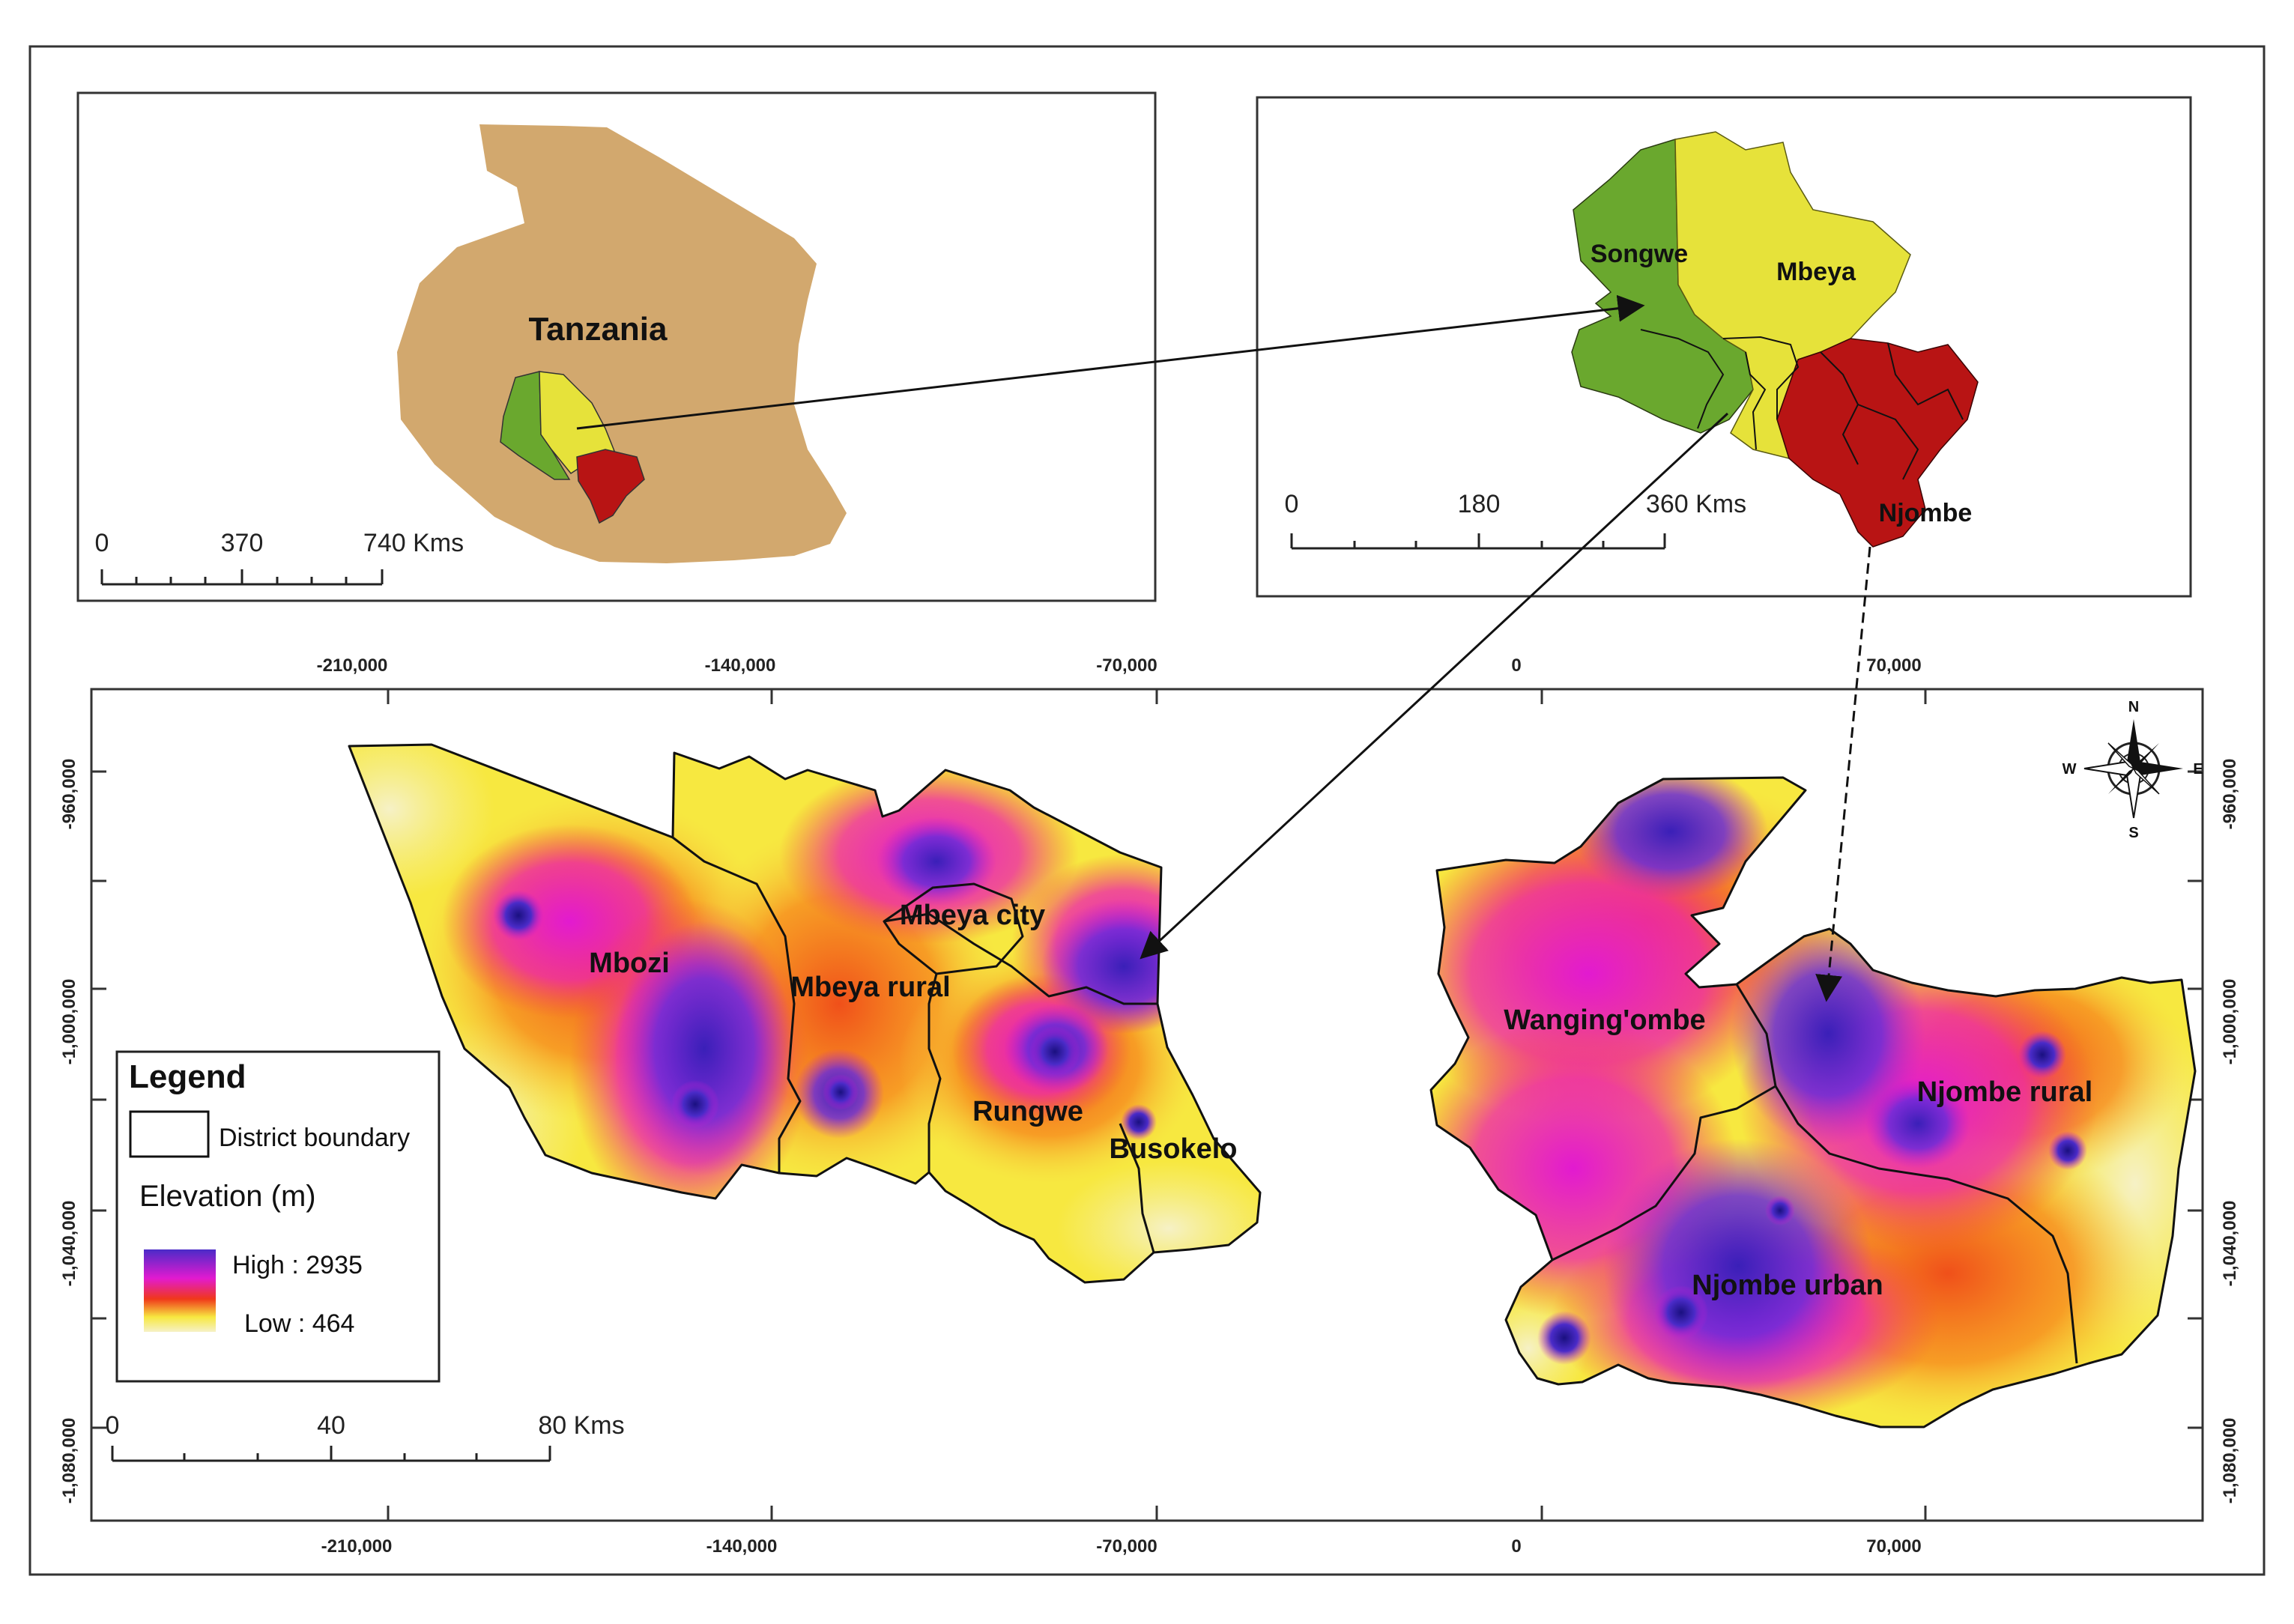 This screenshot has height=1624, width=2294. Describe the element at coordinates (1516, 520) in the screenshot. I see `inset-regions-scalebar: 0 180 360 Kms` at that location.